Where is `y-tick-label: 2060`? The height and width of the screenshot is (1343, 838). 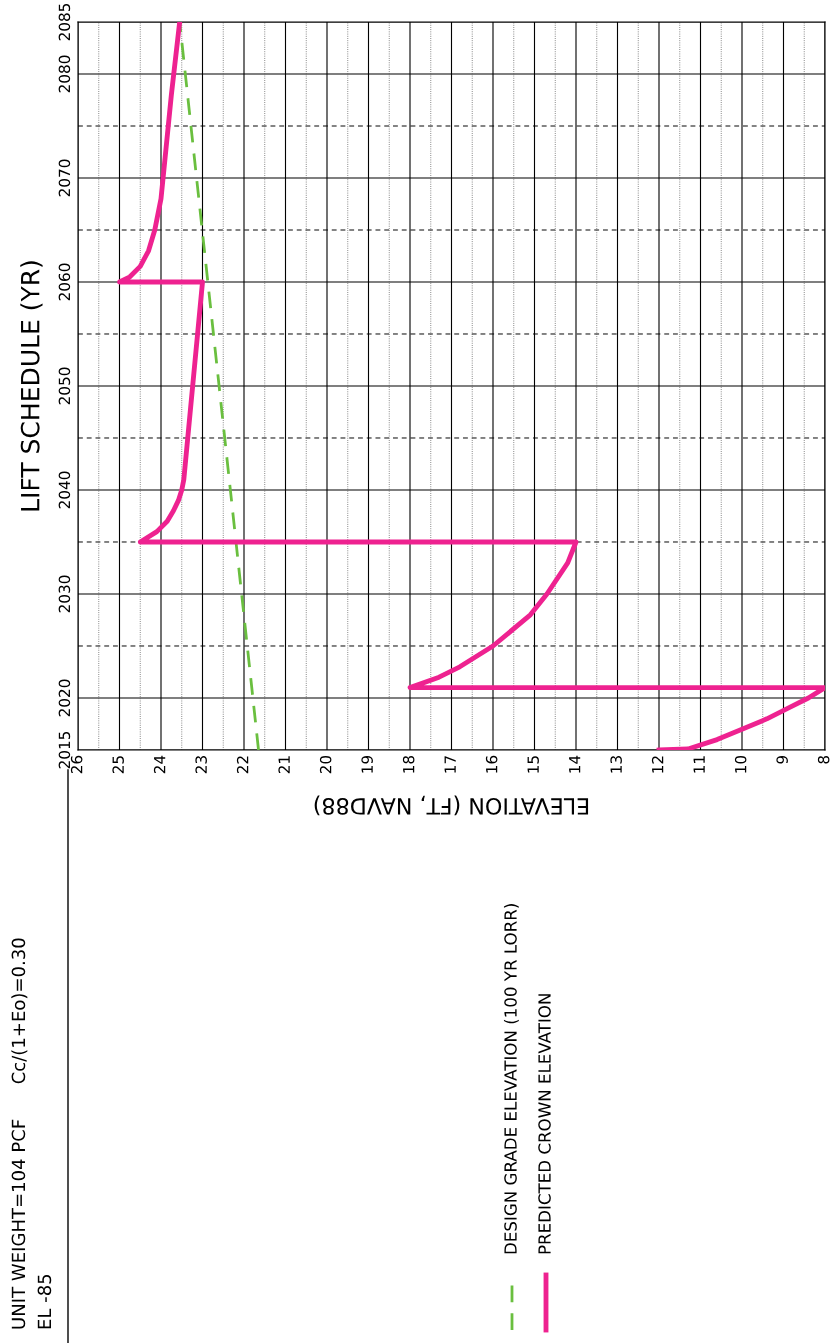 y-tick-label: 2060 is located at coordinates (64, 282).